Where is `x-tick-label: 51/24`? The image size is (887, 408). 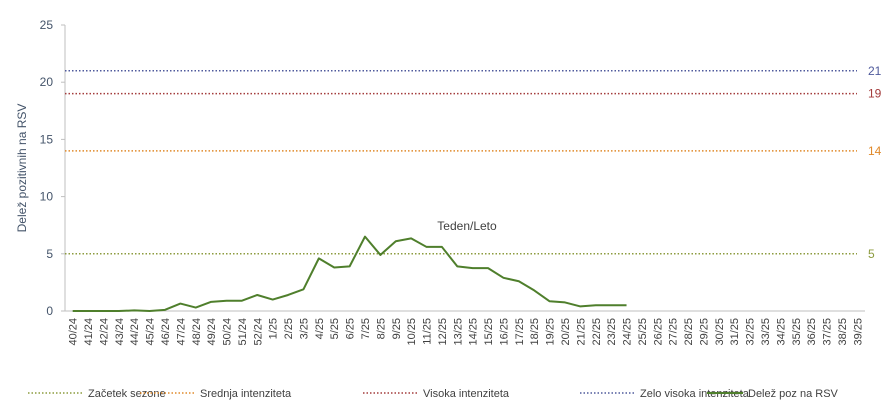
x-tick-label: 51/24 is located at coordinates (243, 332).